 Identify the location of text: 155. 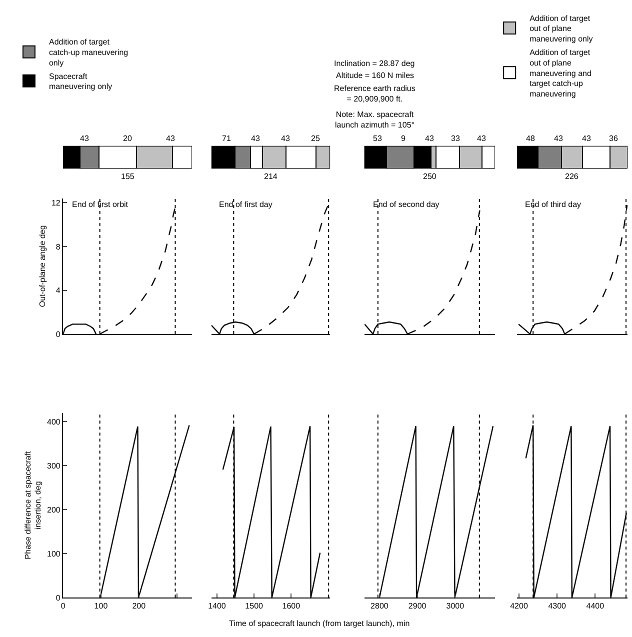
(128, 176).